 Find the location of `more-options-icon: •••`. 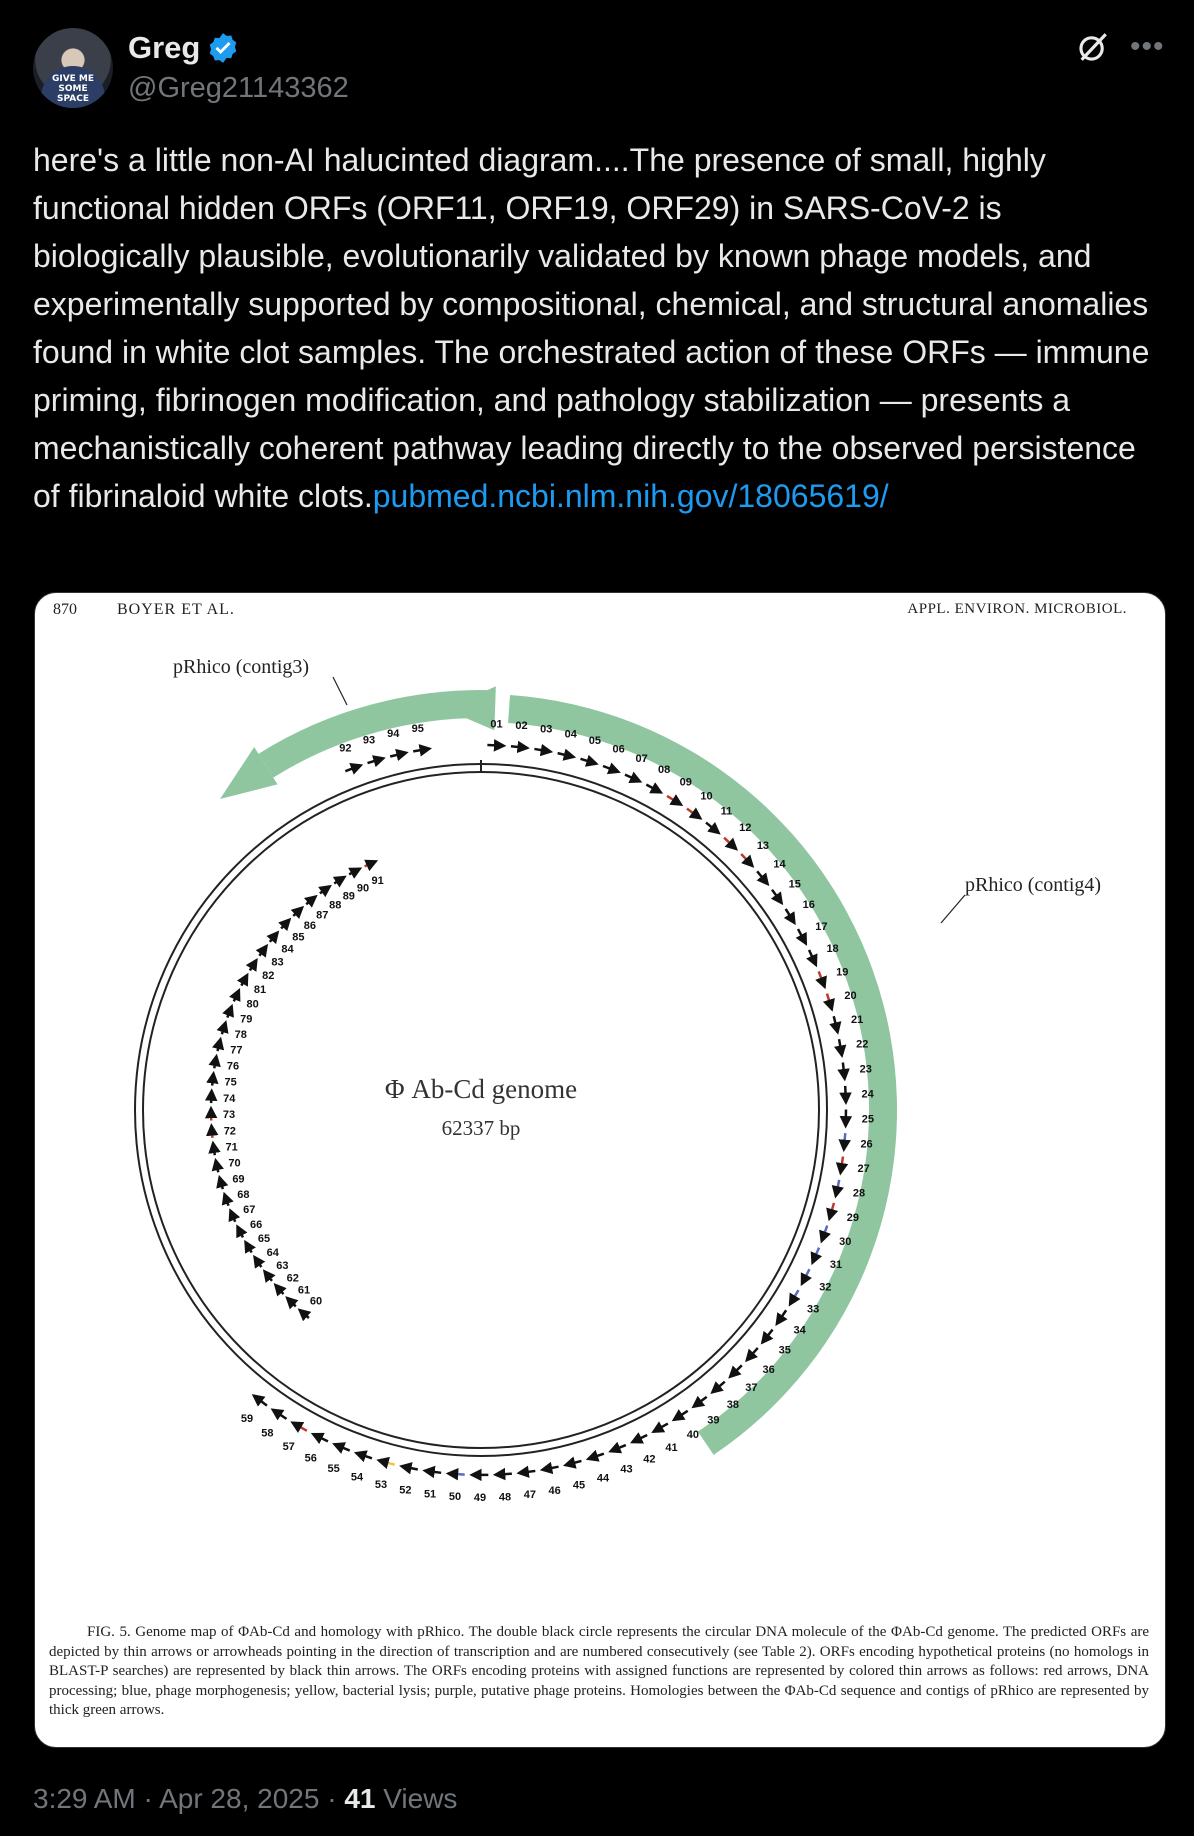

more-options-icon: ••• is located at coordinates (1147, 46).